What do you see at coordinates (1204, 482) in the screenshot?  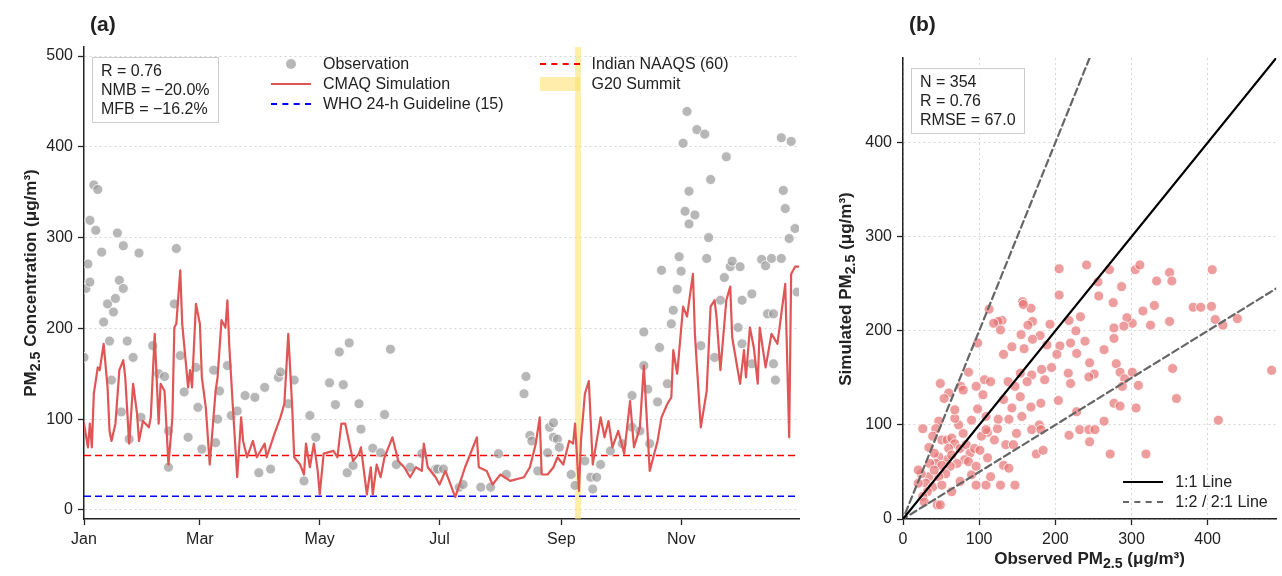 I see `legend-label: 1:1 Line` at bounding box center [1204, 482].